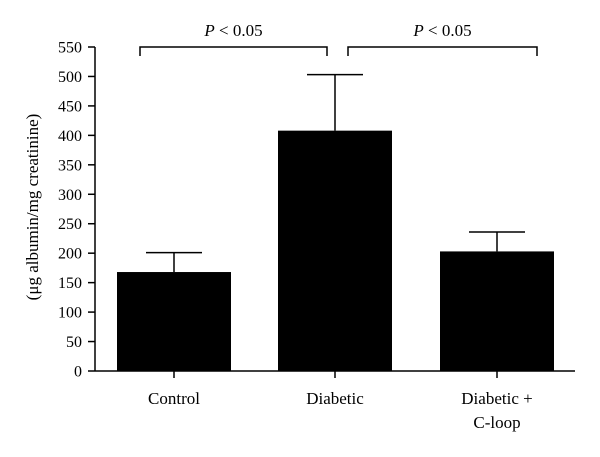 This screenshot has height=457, width=600. What do you see at coordinates (70, 224) in the screenshot?
I see `y-tick-label: 250` at bounding box center [70, 224].